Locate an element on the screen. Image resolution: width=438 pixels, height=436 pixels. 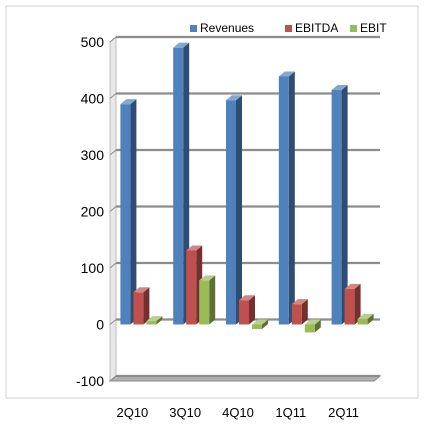
x-axis-ticks: 2Q10 3Q10 4Q10 1Q11 2Q11 is located at coordinates (237, 412).